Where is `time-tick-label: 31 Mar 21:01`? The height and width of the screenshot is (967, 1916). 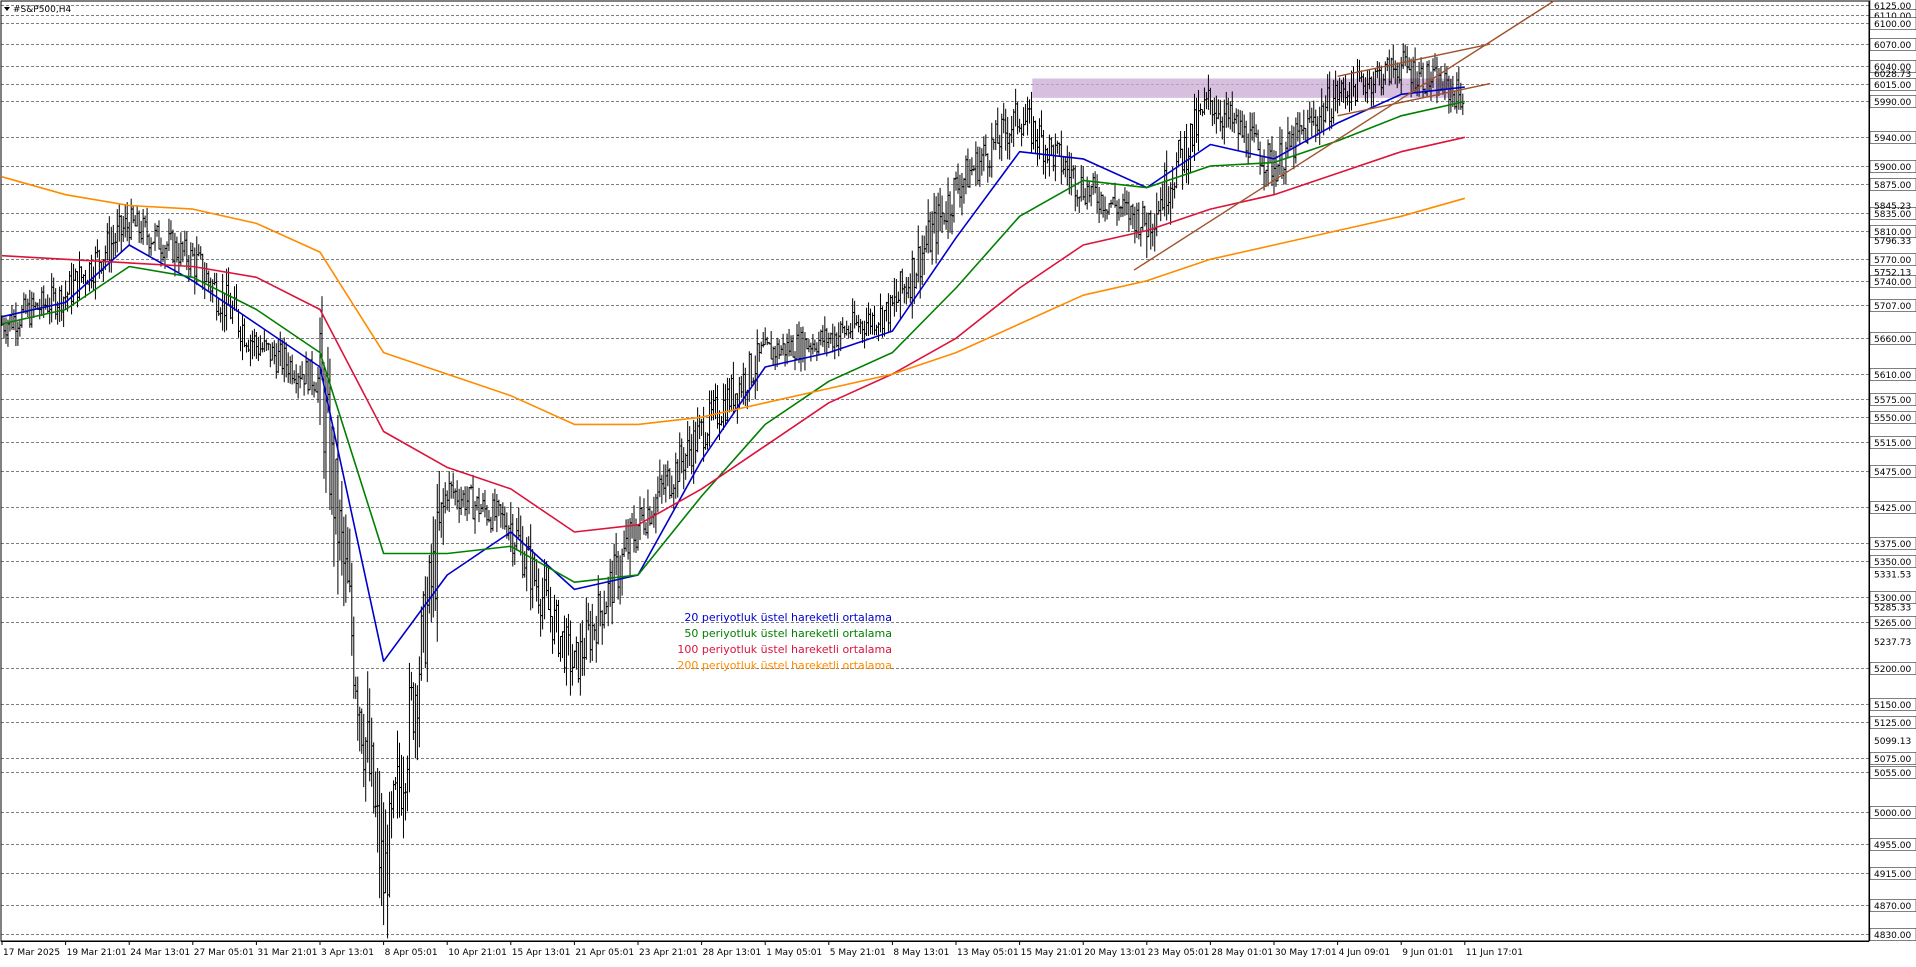
time-tick-label: 31 Mar 21:01 is located at coordinates (287, 953).